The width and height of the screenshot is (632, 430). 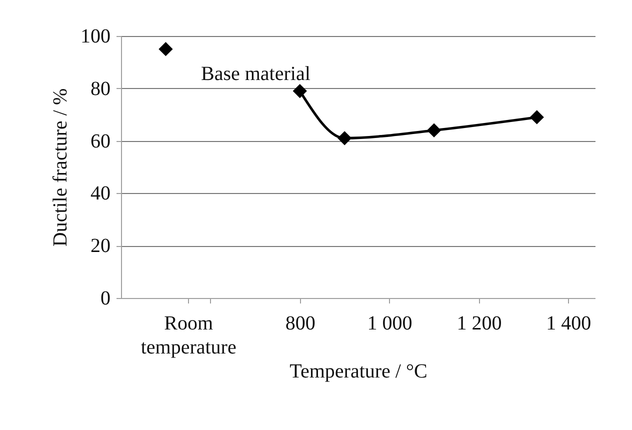 What do you see at coordinates (256, 74) in the screenshot?
I see `annotation: Base material` at bounding box center [256, 74].